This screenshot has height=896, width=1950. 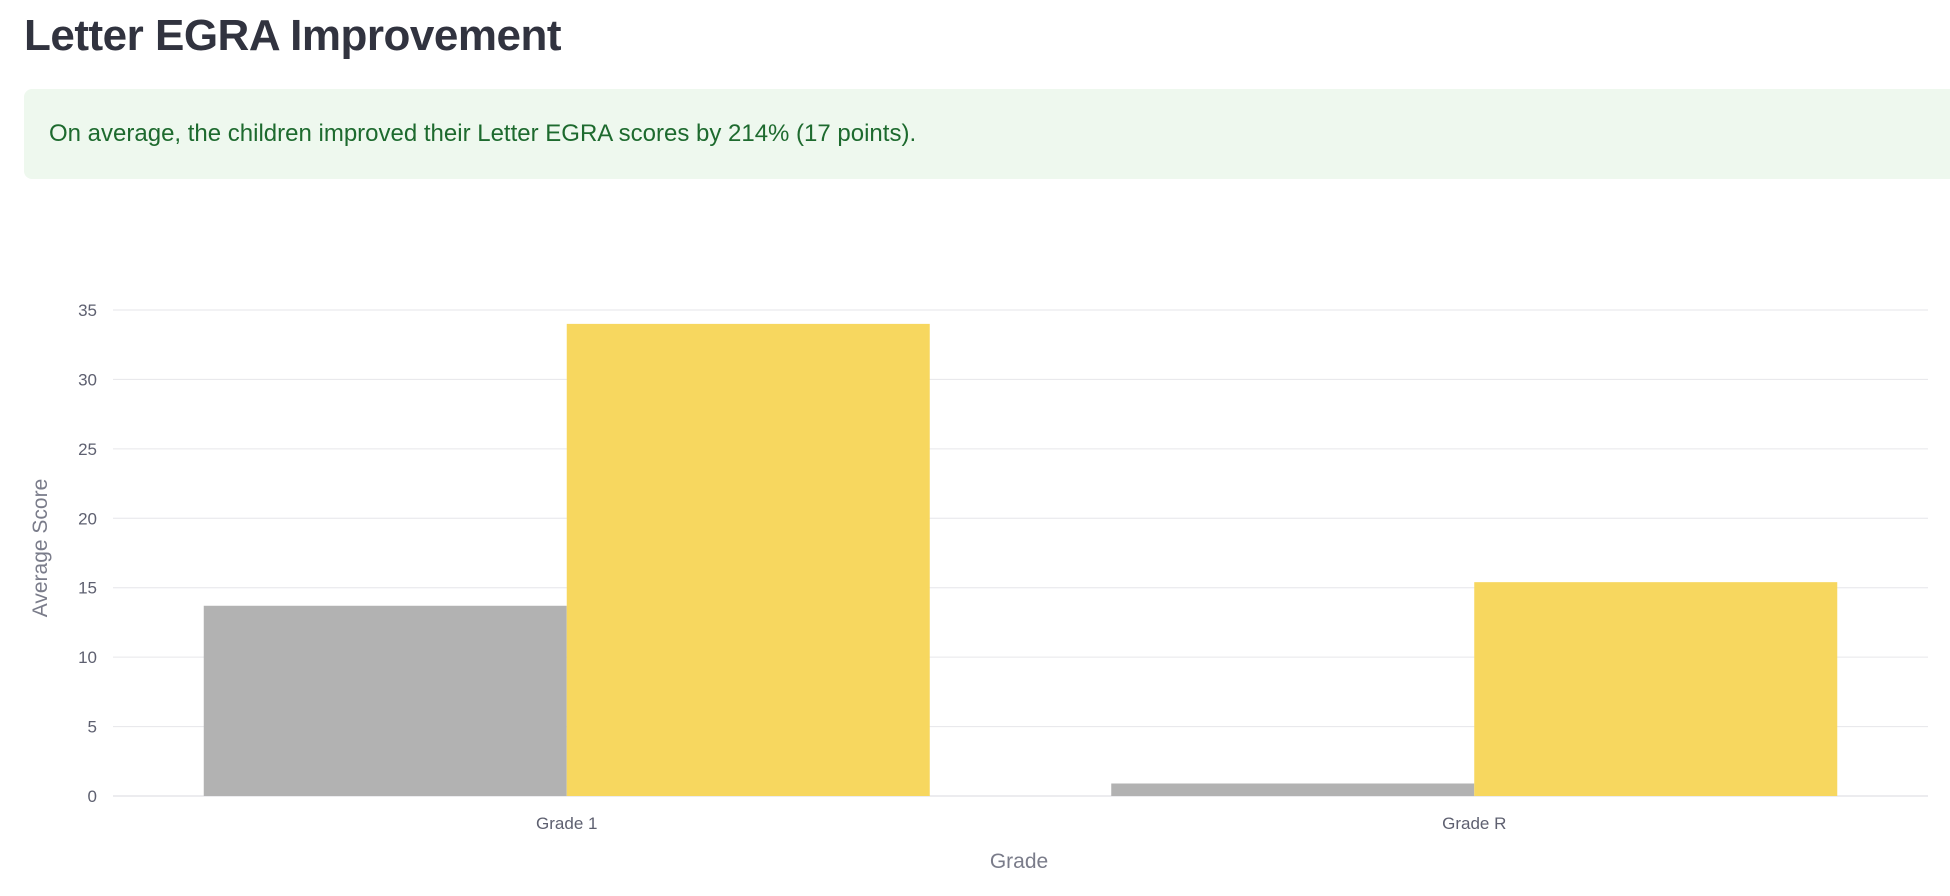 I want to click on y-axis-title: Average Score, so click(x=40, y=548).